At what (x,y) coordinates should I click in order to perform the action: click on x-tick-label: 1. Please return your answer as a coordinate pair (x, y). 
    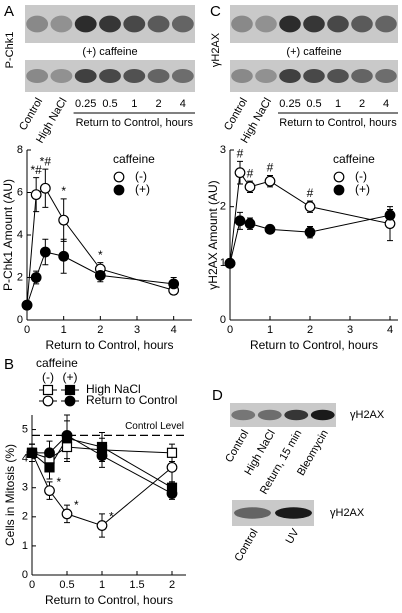
    Looking at the image, I should click on (102, 585).